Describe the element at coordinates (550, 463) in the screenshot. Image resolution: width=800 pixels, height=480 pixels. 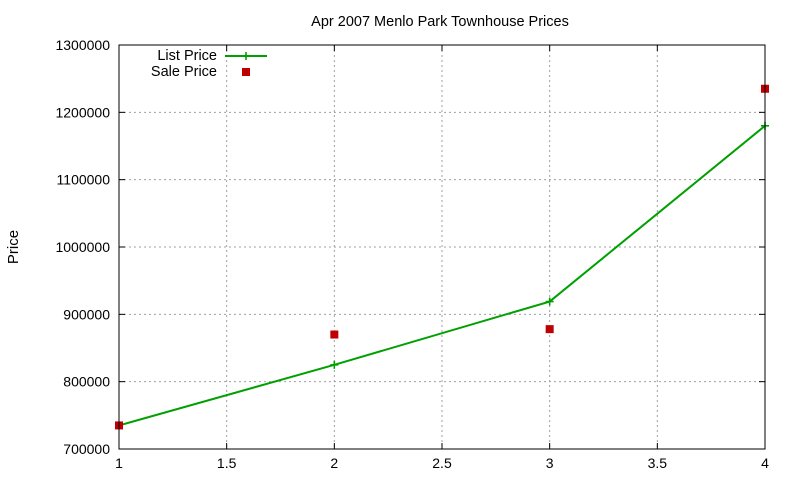
I see `x-tick-label: 3` at that location.